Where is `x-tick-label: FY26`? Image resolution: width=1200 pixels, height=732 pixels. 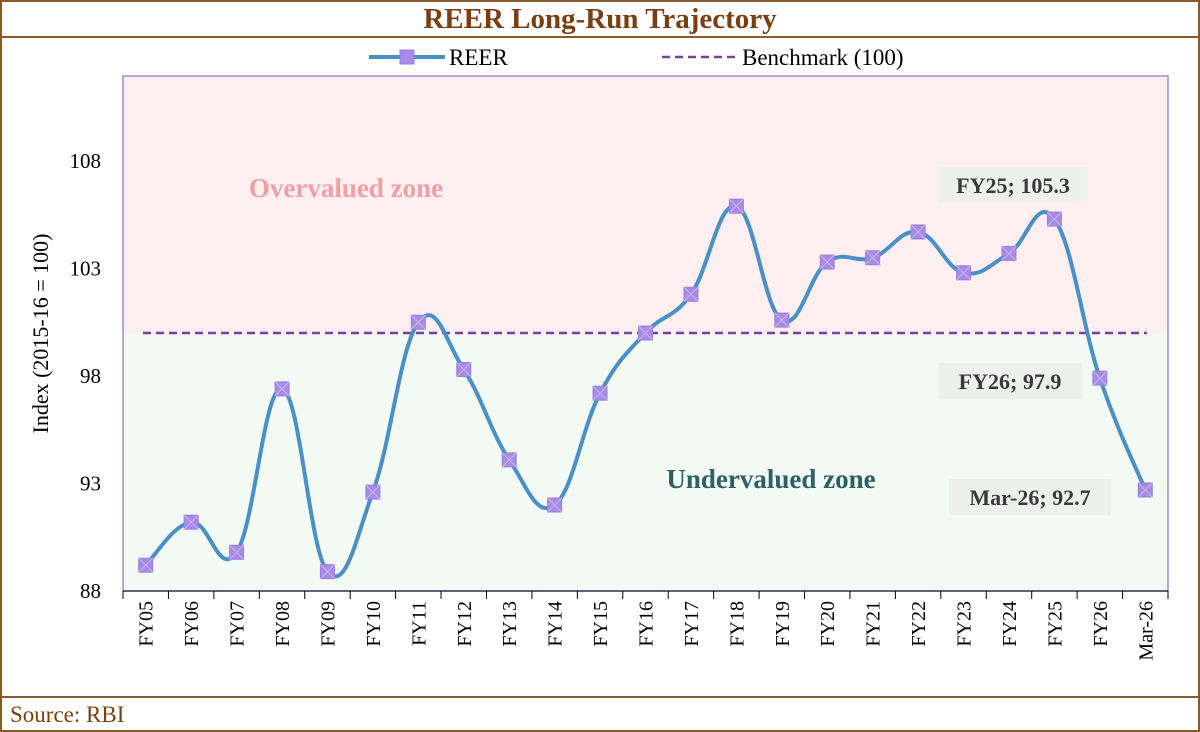 x-tick-label: FY26 is located at coordinates (1101, 624).